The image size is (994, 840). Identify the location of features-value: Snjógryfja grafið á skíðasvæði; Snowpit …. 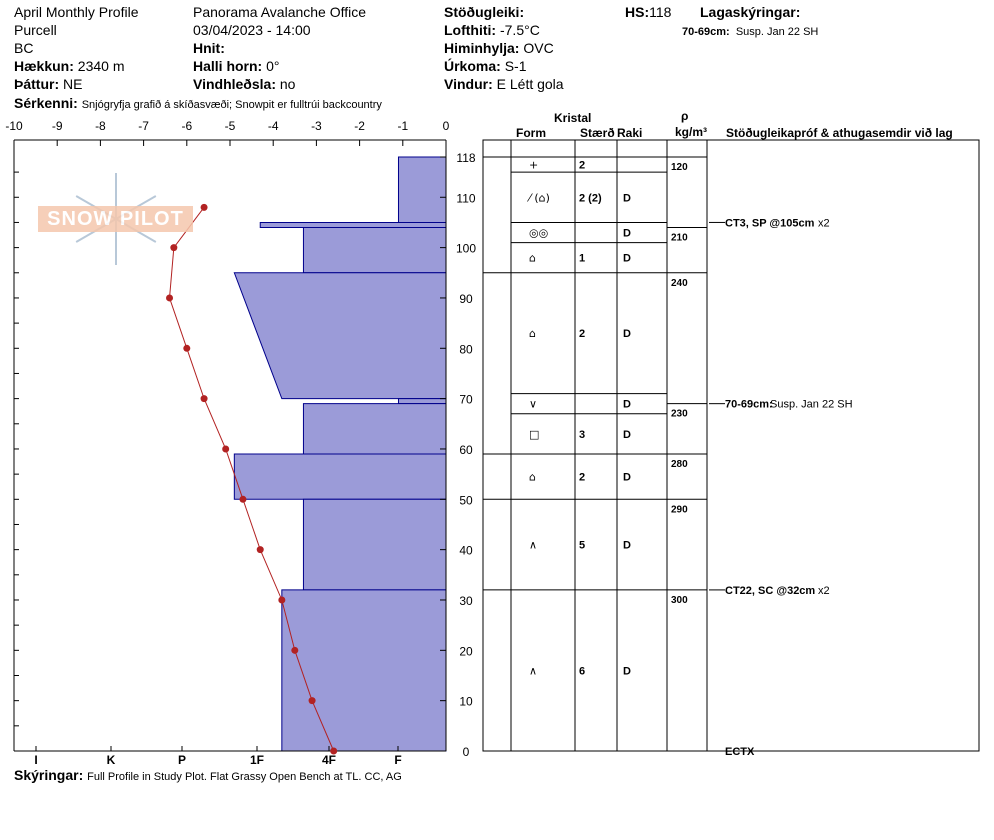
(231, 105).